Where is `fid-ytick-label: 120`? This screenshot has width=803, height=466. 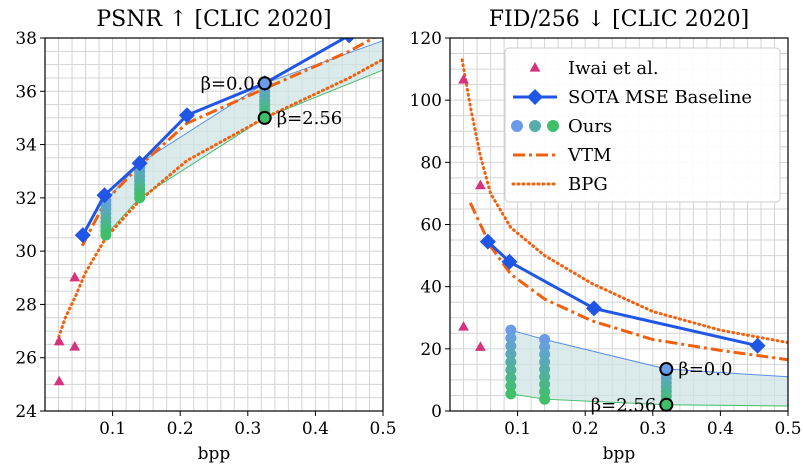
fid-ytick-label: 120 is located at coordinates (426, 39).